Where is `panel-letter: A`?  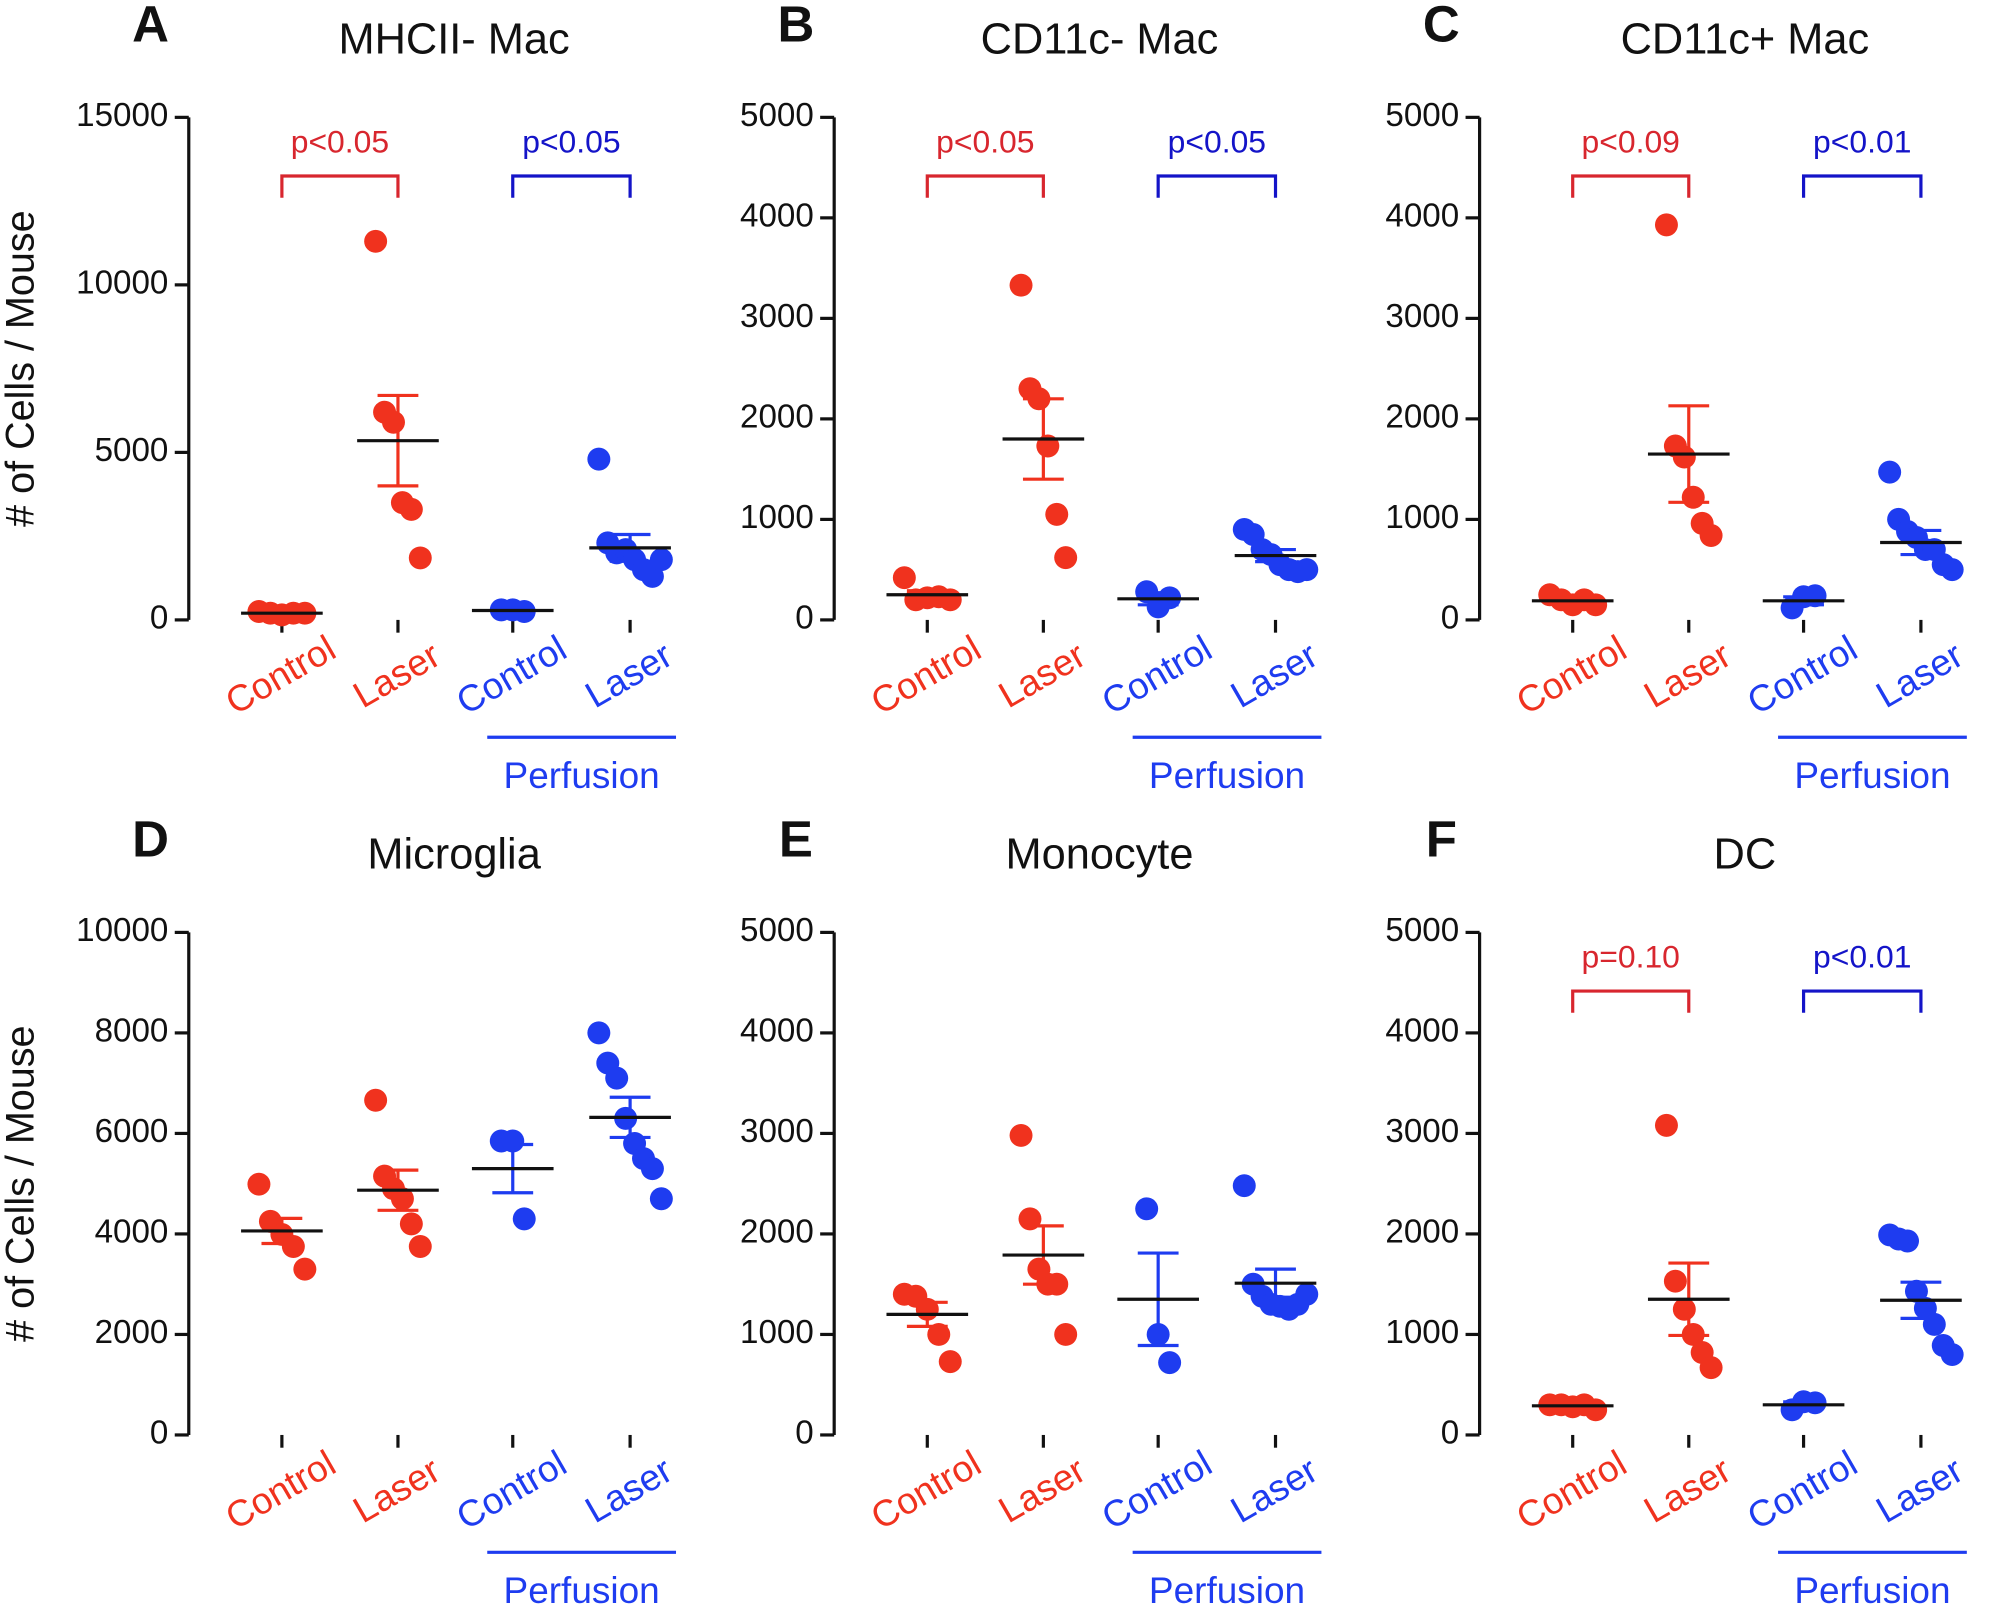 panel-letter: A is located at coordinates (150, 26).